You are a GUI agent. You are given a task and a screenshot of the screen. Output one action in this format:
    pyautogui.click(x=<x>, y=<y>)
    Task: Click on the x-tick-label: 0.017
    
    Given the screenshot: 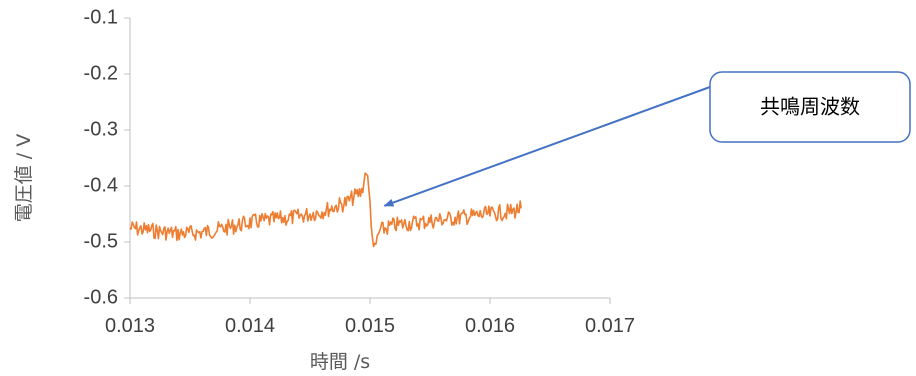 What is the action you would take?
    pyautogui.click(x=610, y=326)
    